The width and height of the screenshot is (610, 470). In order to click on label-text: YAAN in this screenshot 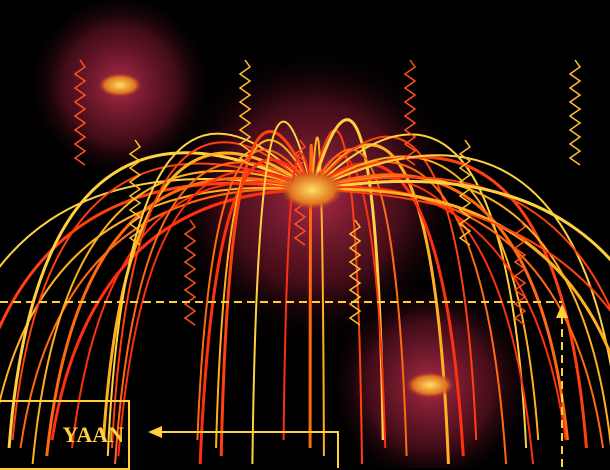, I will do `click(93, 434)`.